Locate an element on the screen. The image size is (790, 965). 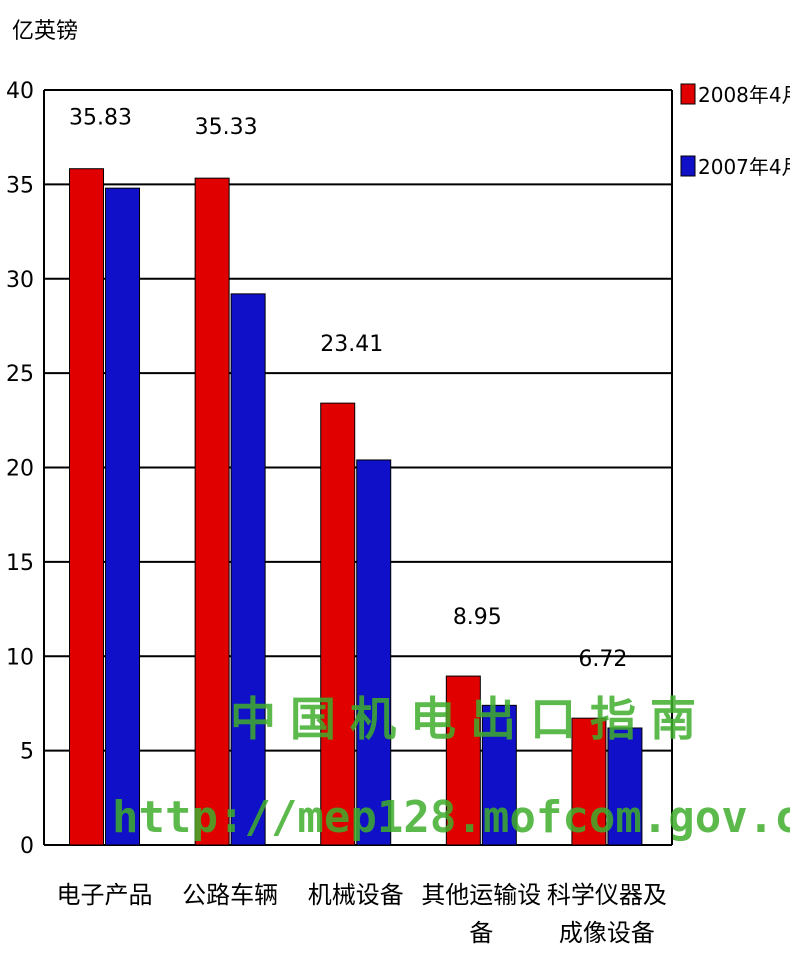
watermark: 中国机电出口指南 http://mep128.mofcom.gov.cn is located at coordinates (451, 767).